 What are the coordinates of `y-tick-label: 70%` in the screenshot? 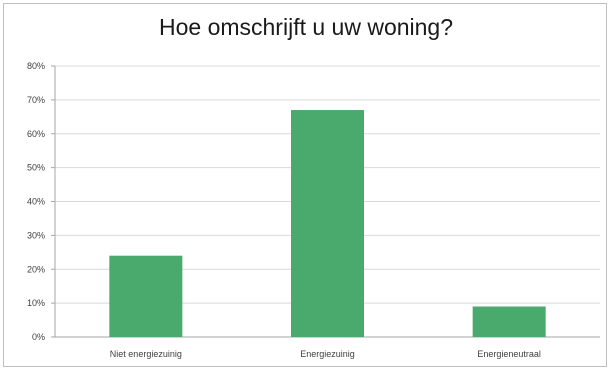 It's located at (36, 100).